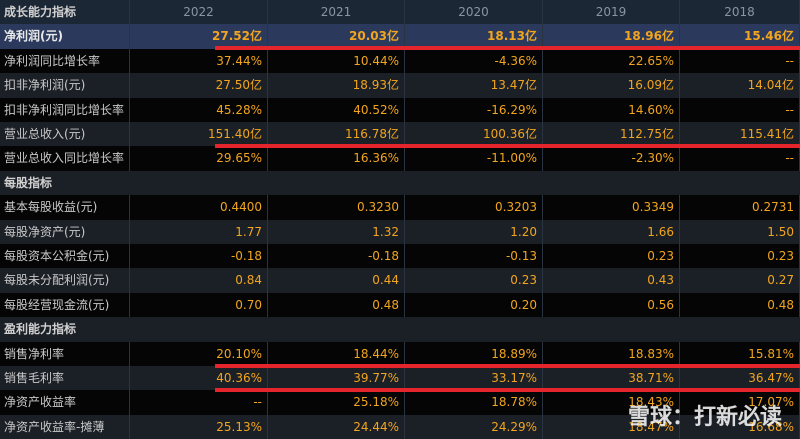  Describe the element at coordinates (65, 280) in the screenshot. I see `row-label: 每股未分配利润(元)` at that location.